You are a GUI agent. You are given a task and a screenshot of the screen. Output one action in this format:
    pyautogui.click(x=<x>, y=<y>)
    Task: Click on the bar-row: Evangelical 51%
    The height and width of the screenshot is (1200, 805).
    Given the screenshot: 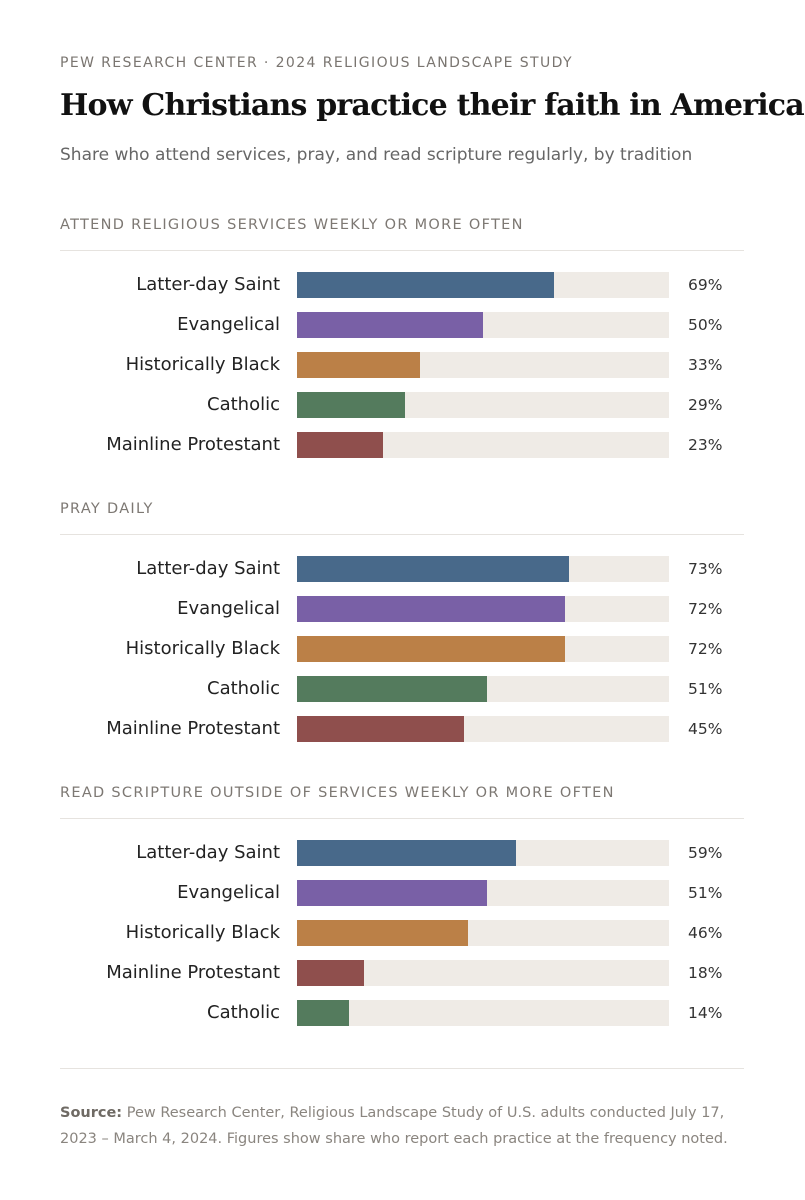 What is the action you would take?
    pyautogui.click(x=402, y=893)
    